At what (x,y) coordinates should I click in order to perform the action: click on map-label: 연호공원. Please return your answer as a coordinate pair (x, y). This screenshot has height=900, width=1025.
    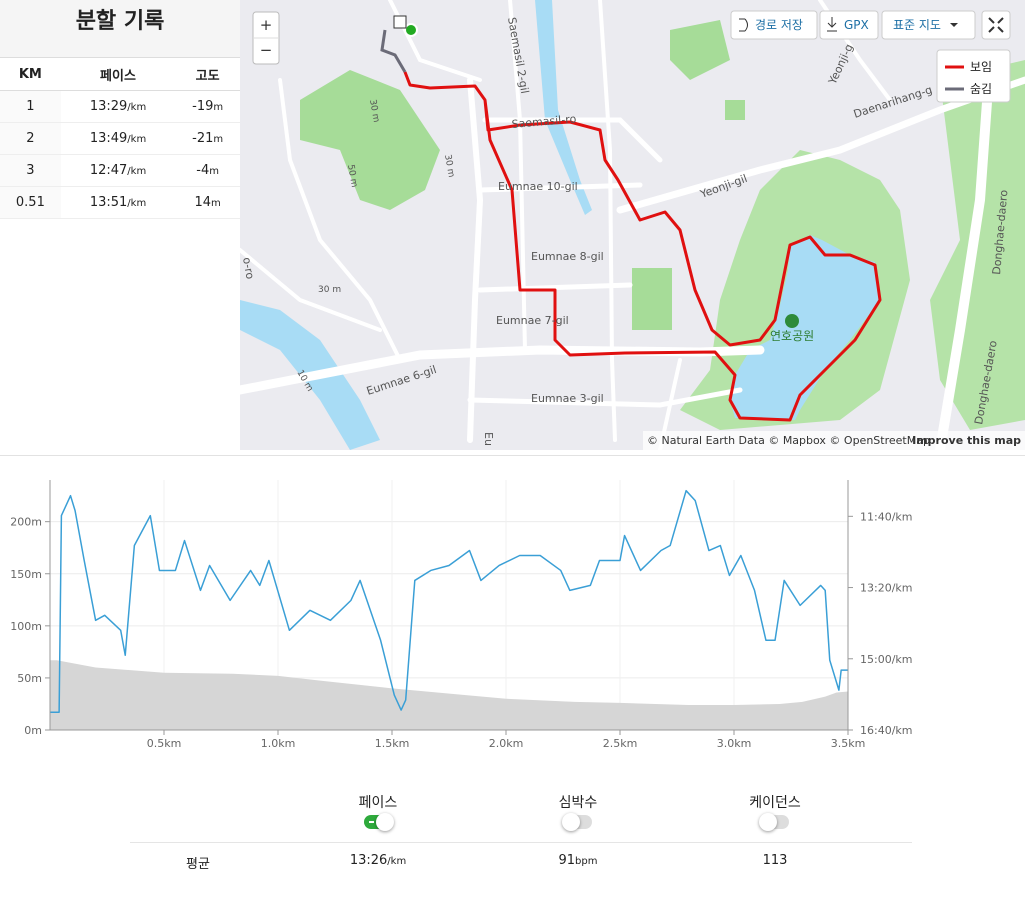
    Looking at the image, I should click on (792, 336).